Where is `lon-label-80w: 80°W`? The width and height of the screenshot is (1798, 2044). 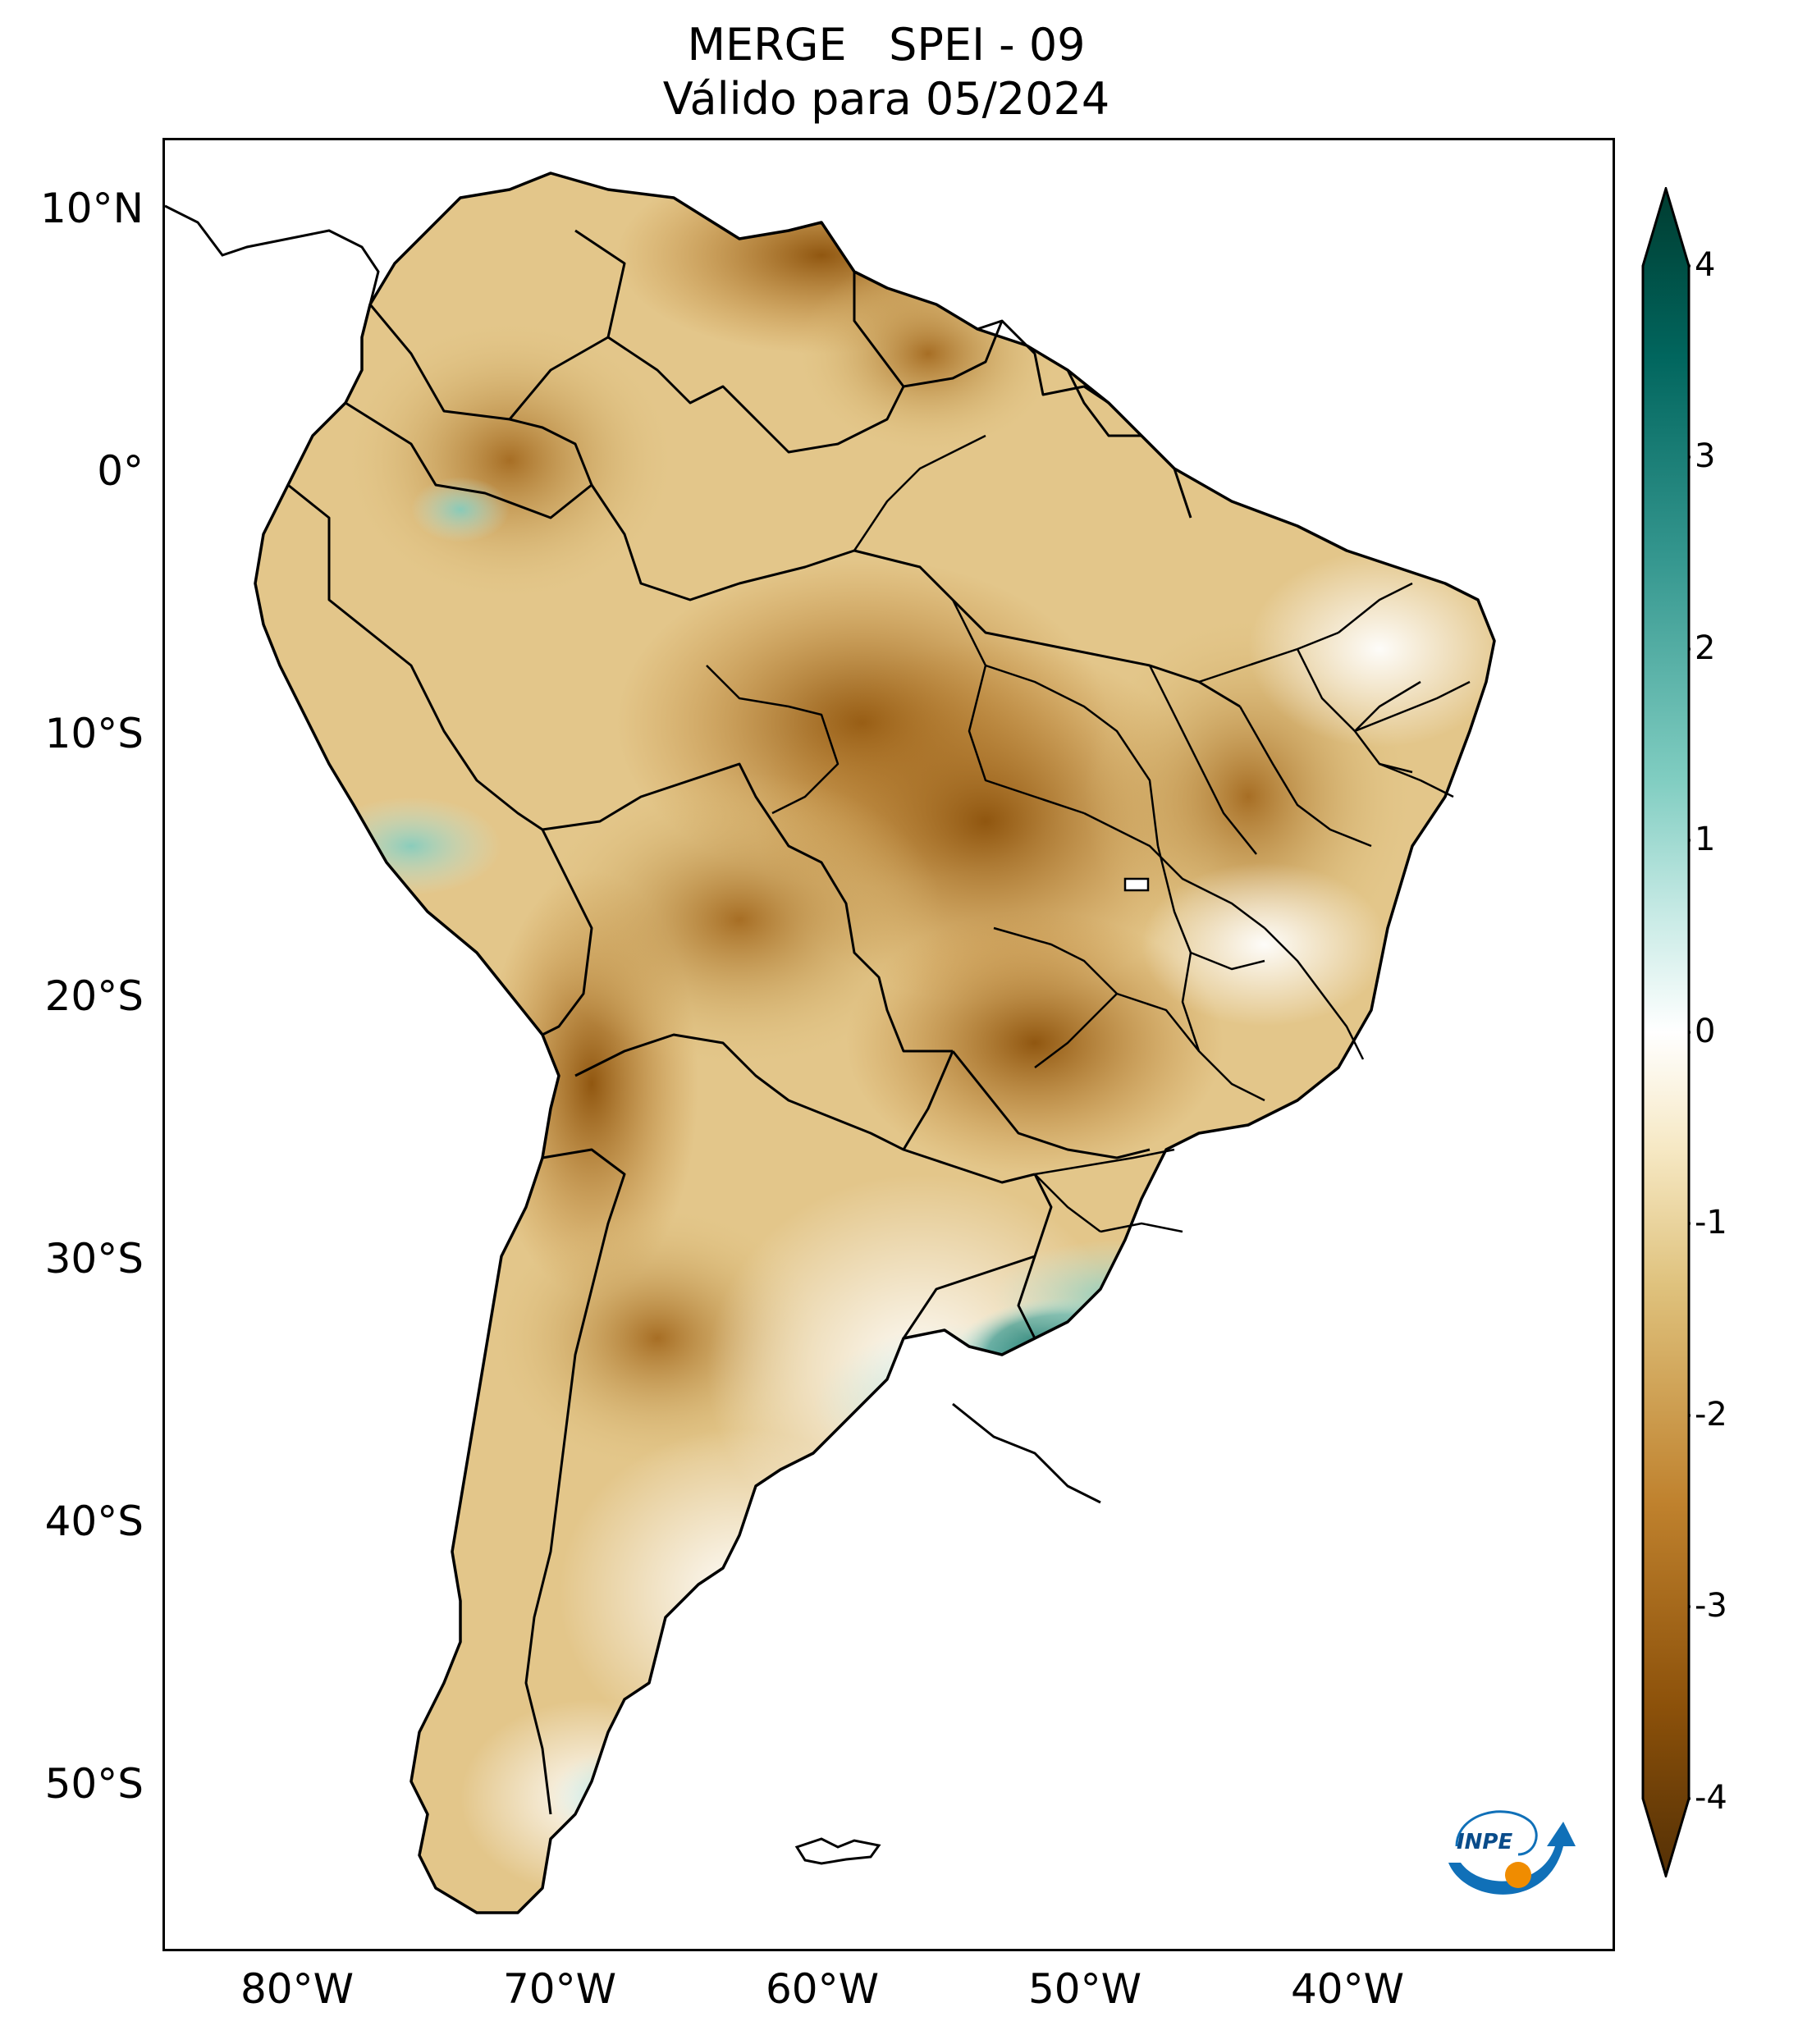 lon-label-80w: 80°W is located at coordinates (297, 1989).